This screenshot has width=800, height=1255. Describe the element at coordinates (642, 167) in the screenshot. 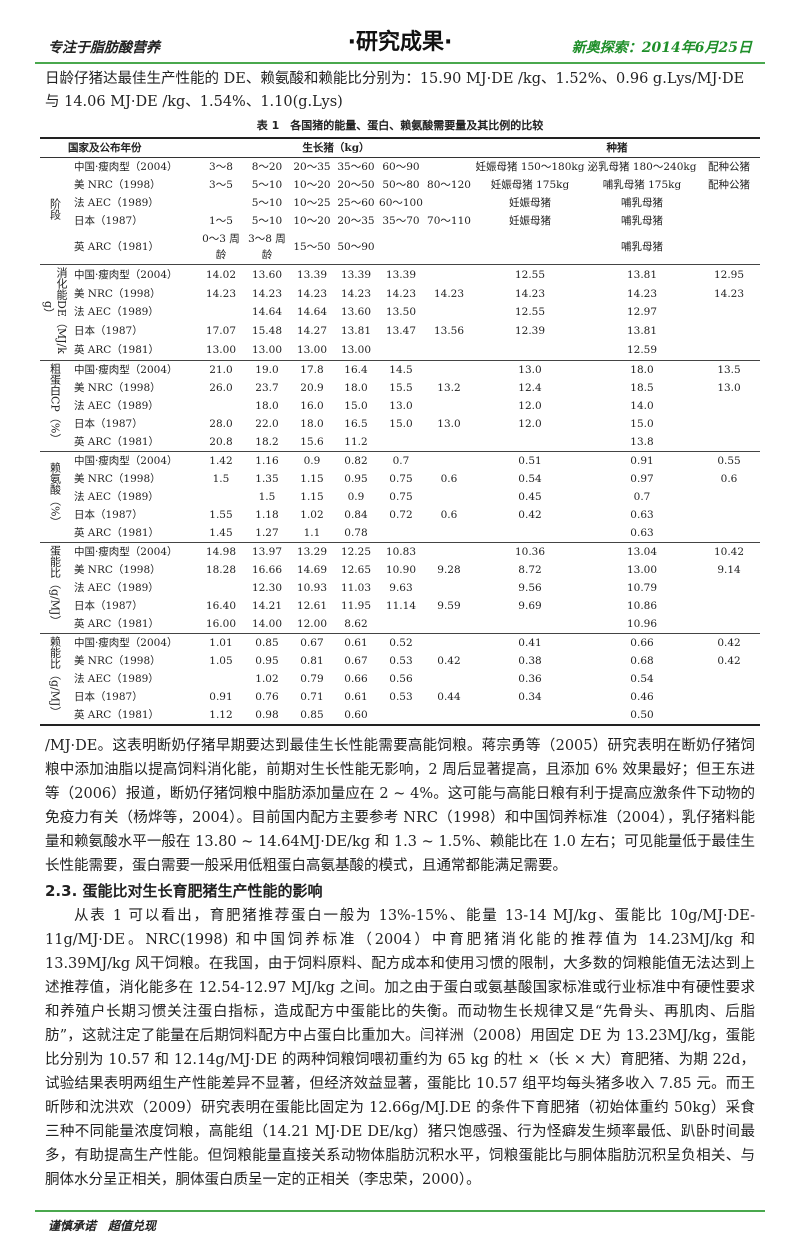

I see `value-cell: 泌乳母猪 180～240kg` at that location.